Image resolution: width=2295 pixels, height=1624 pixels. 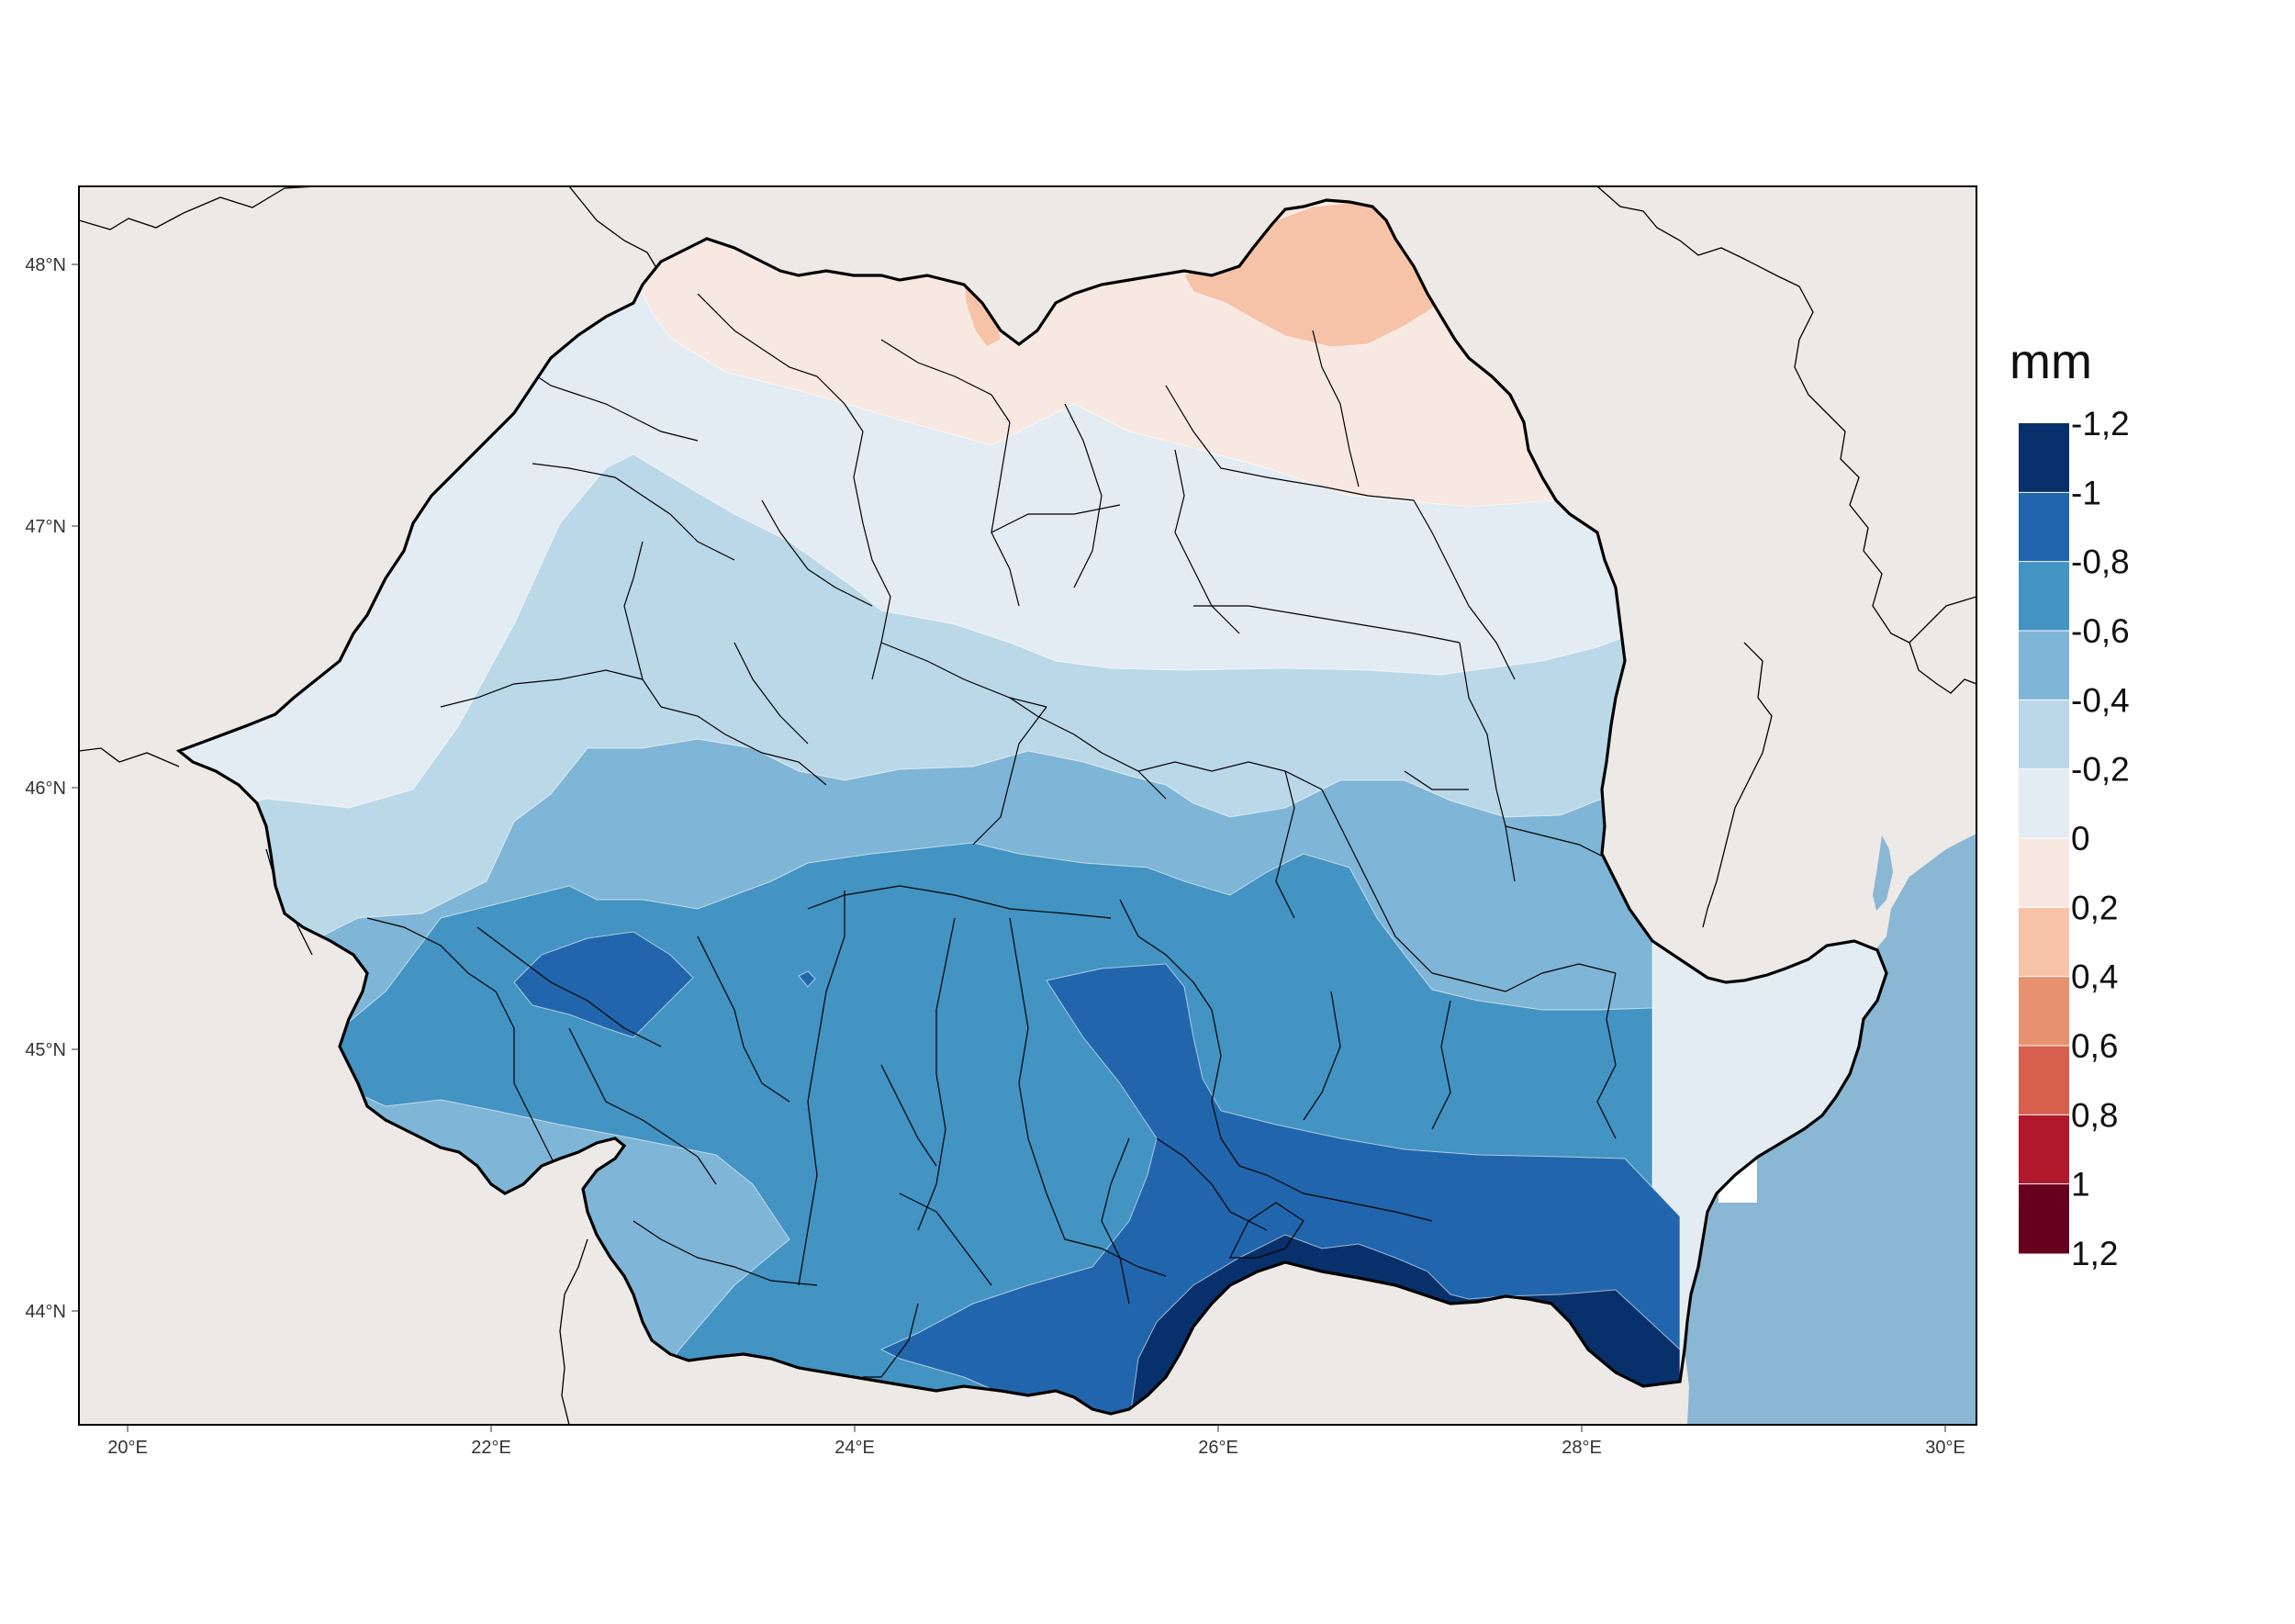 I want to click on legend-label: 0,6, so click(x=2094, y=1046).